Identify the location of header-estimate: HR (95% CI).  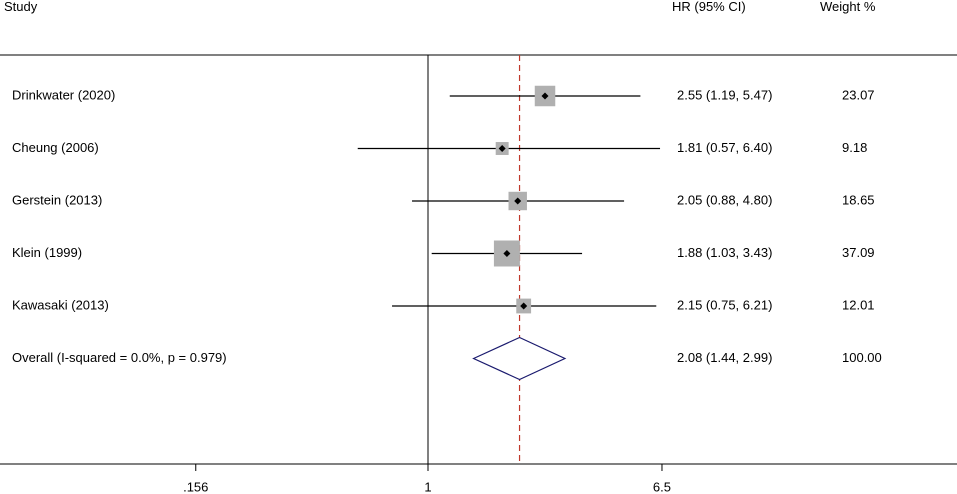
(709, 7).